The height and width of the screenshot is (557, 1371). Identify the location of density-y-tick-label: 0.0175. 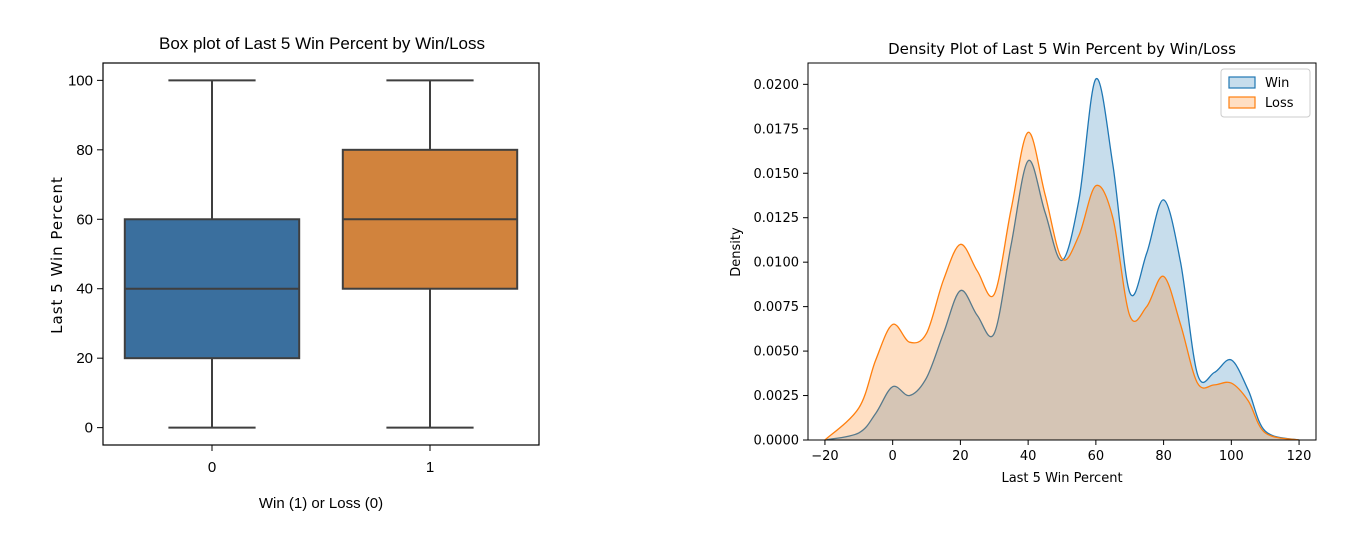
(777, 129).